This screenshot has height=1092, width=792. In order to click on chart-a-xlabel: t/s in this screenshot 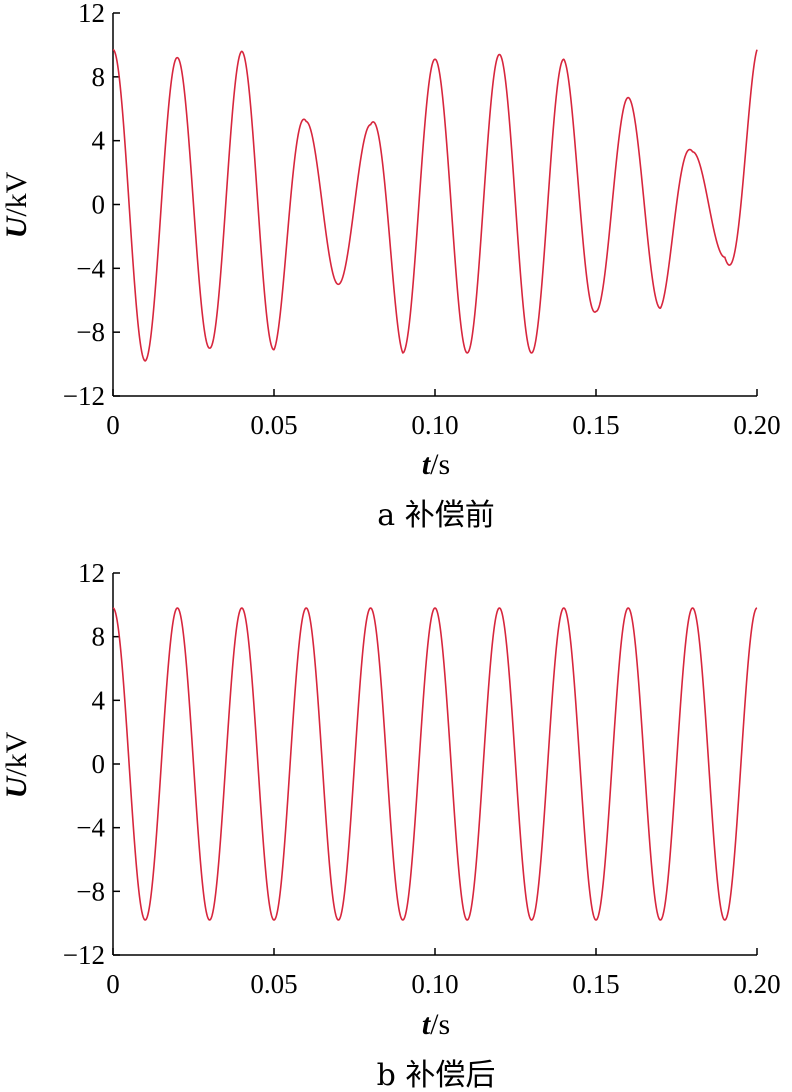, I will do `click(436, 464)`.